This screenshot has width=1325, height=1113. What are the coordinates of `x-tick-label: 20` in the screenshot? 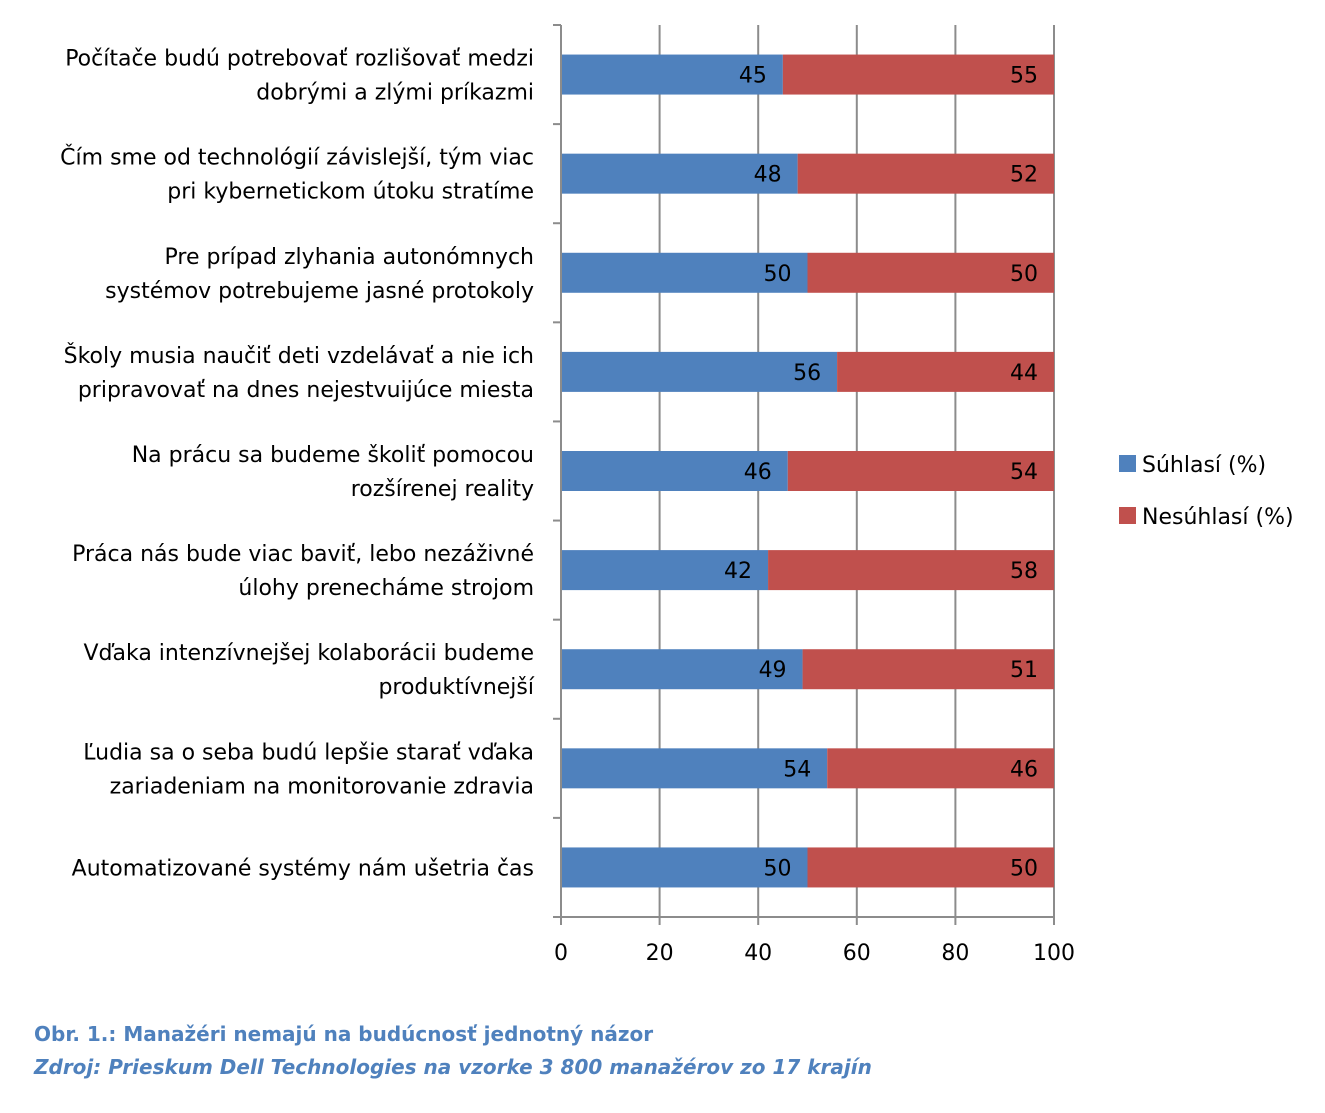 It's located at (660, 953).